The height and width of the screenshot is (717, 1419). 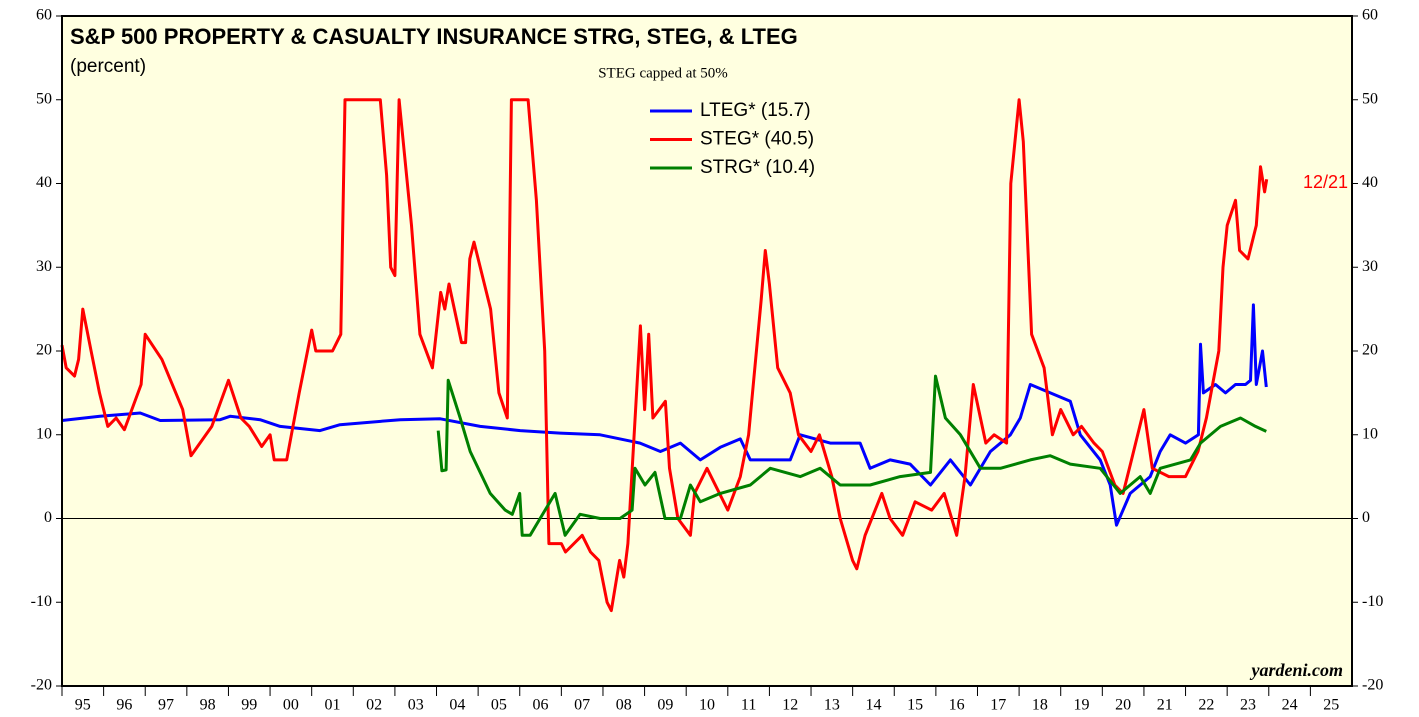 I want to click on y-tick-label: 50, so click(x=44, y=98).